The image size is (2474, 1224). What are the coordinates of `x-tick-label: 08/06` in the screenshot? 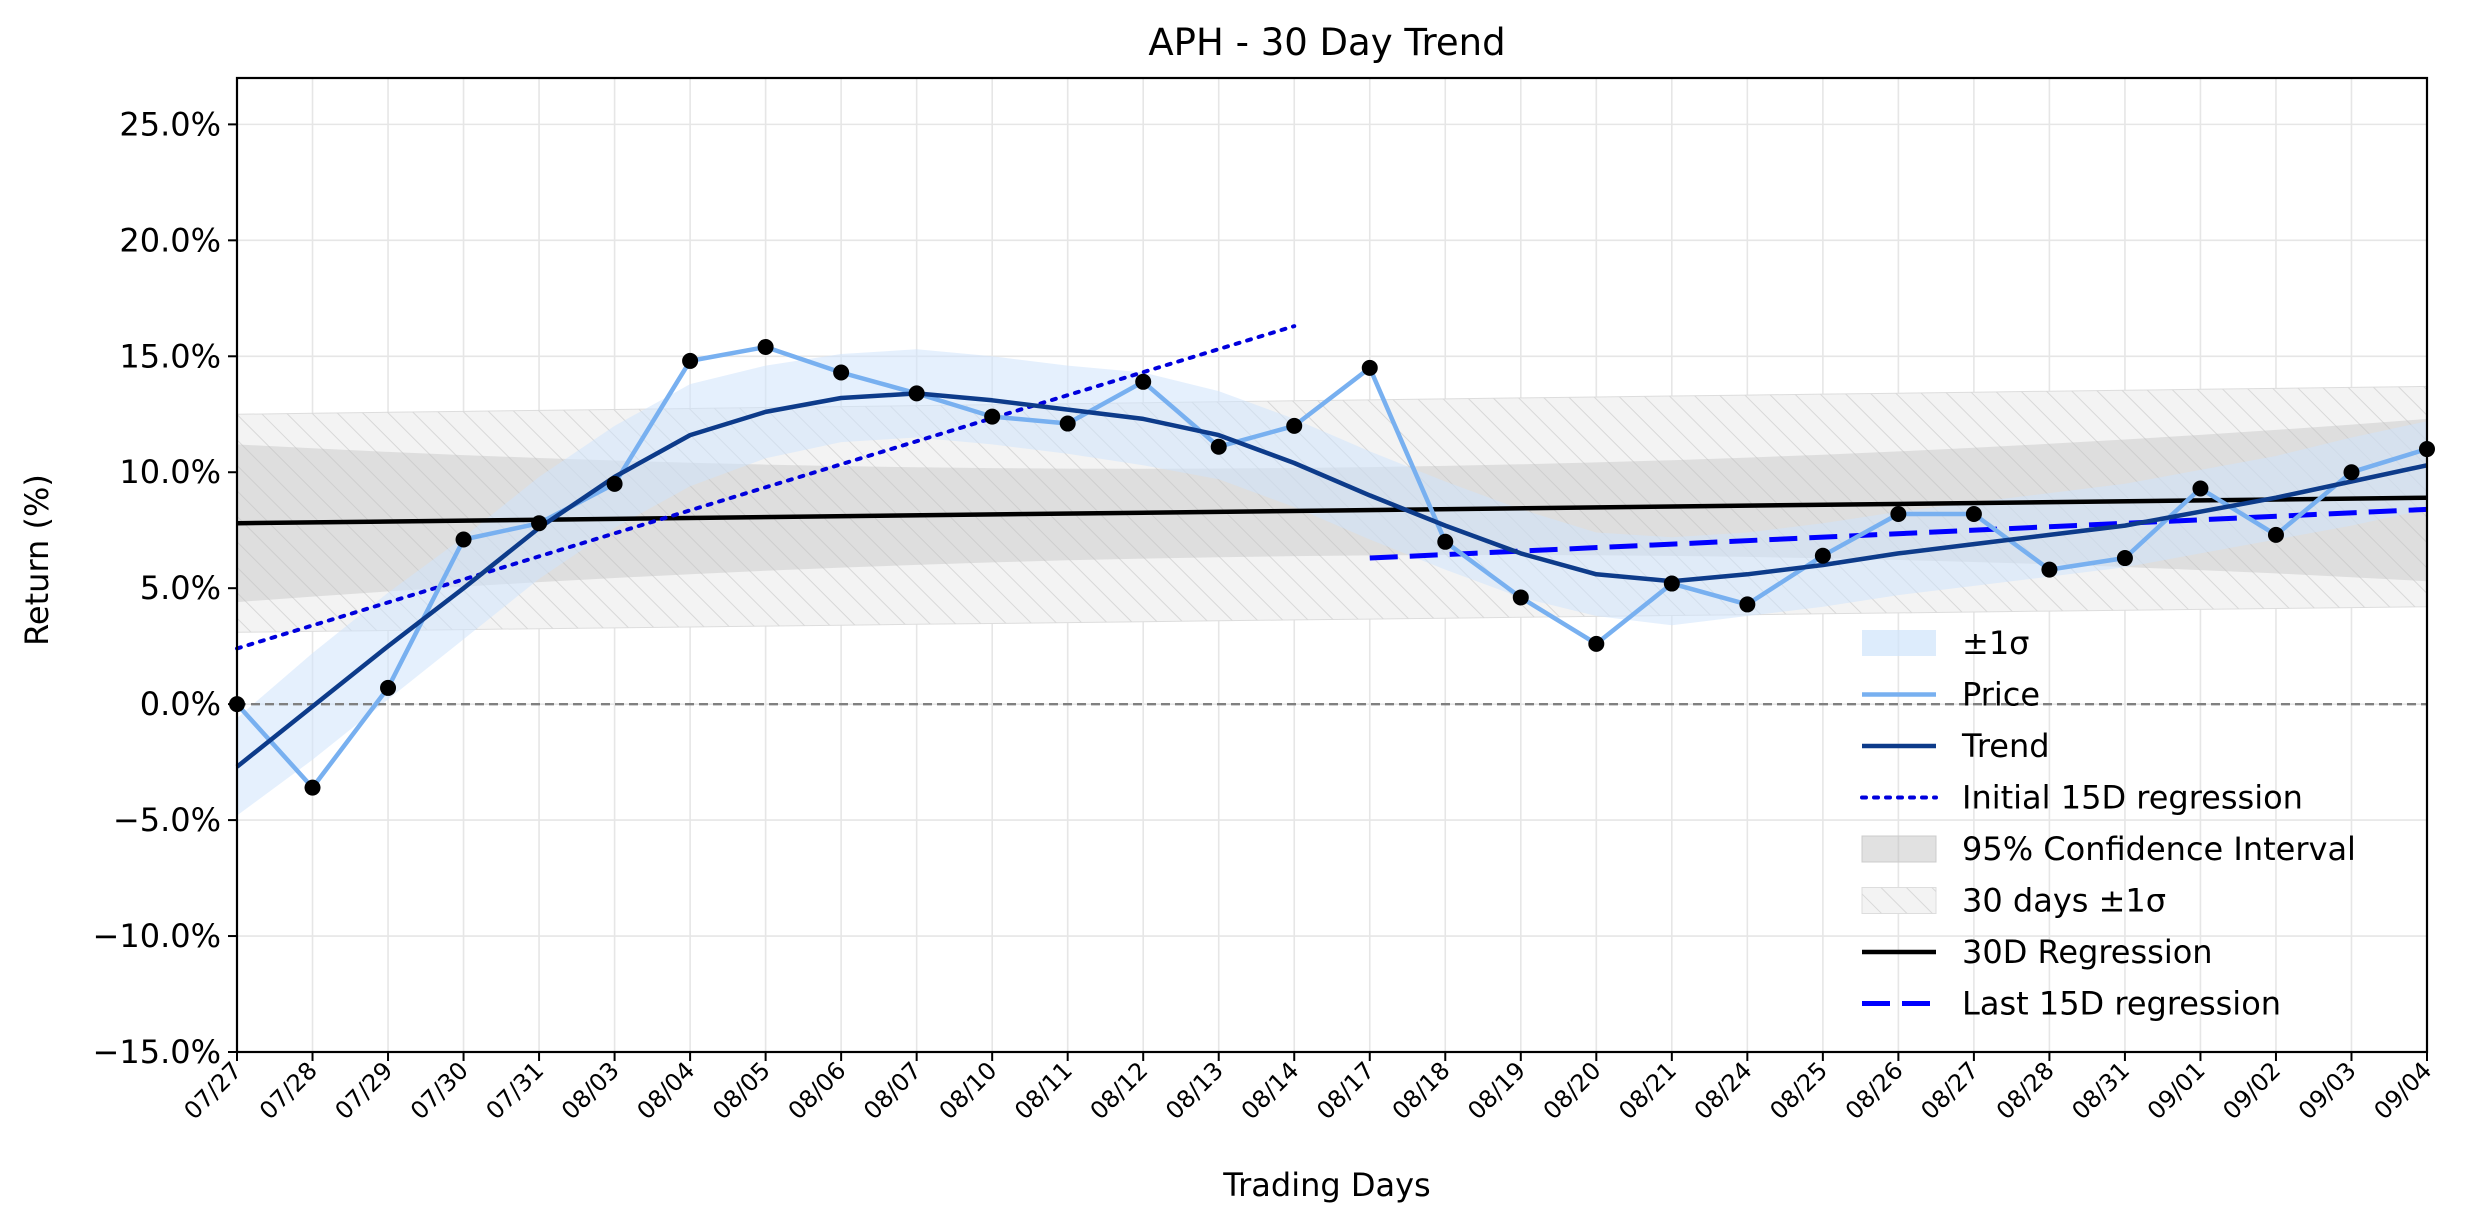 It's located at (817, 1090).